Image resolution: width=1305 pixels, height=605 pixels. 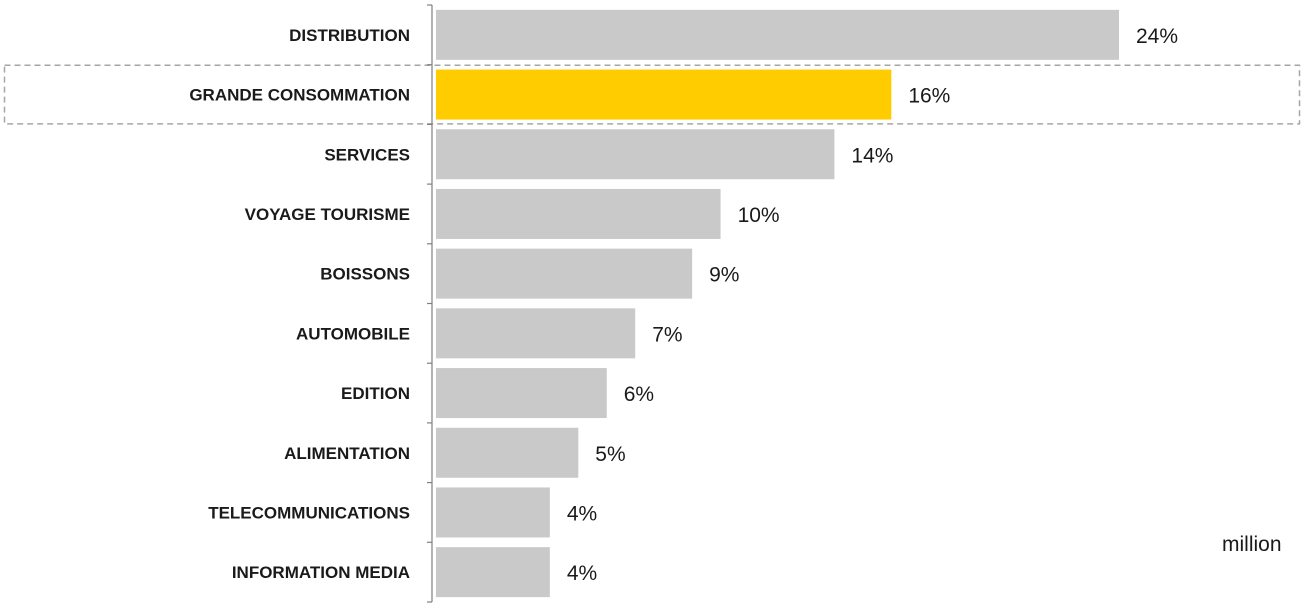 I want to click on value-label: 24%, so click(x=1157, y=36).